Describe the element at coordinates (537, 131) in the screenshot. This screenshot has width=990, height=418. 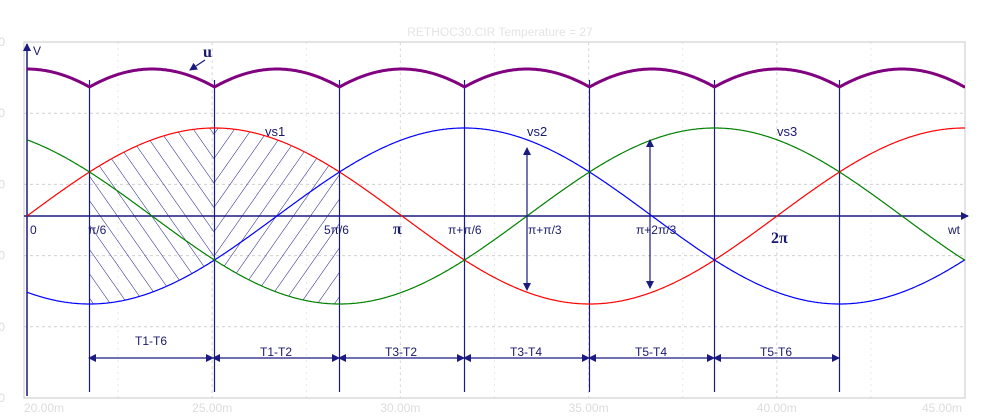
I see `series-label-vs2: vs2` at that location.